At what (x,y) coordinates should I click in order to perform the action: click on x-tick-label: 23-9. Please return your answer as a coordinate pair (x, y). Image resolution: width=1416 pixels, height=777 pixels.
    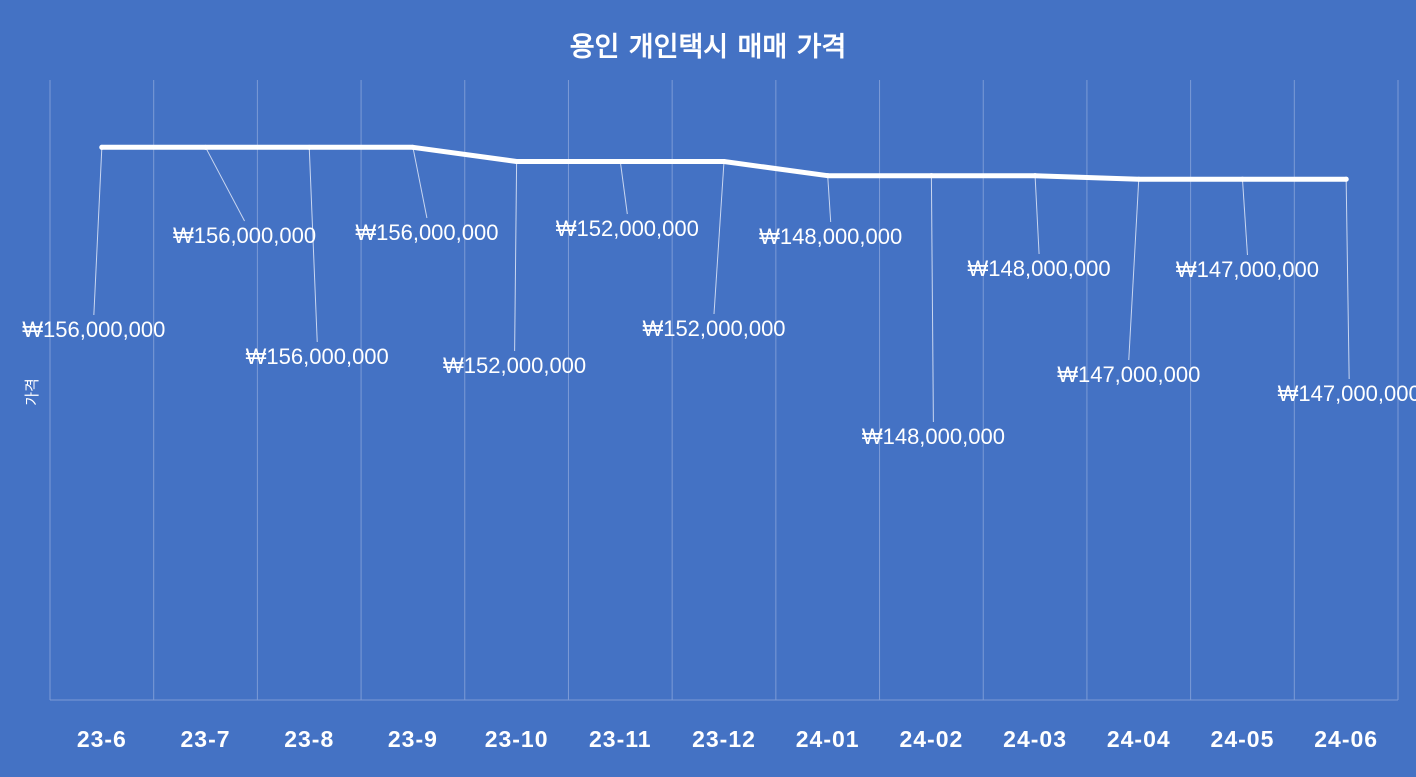
    Looking at the image, I should click on (413, 739).